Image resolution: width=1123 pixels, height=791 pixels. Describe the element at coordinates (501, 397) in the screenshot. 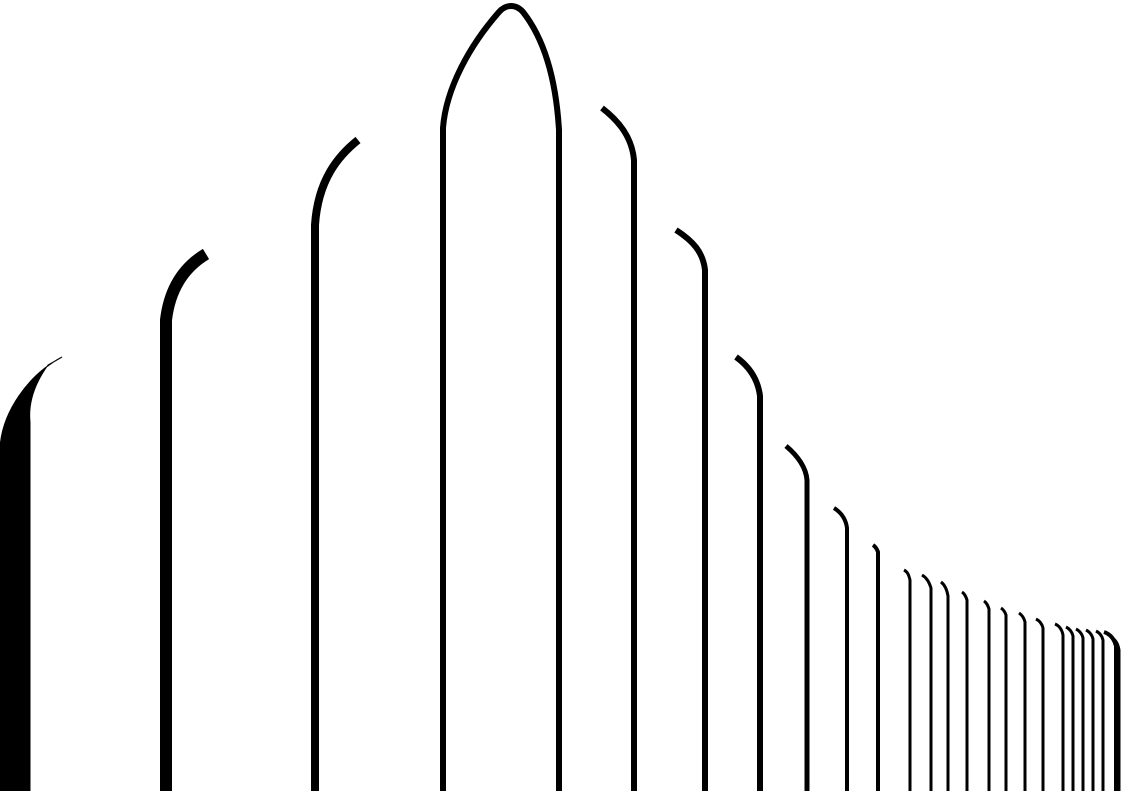

I see `central-arch` at that location.